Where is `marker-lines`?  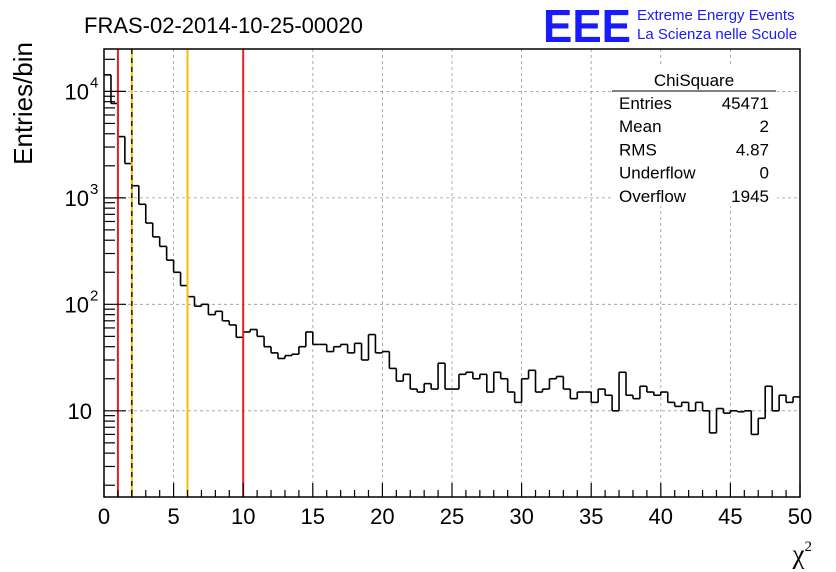 marker-lines is located at coordinates (180, 273).